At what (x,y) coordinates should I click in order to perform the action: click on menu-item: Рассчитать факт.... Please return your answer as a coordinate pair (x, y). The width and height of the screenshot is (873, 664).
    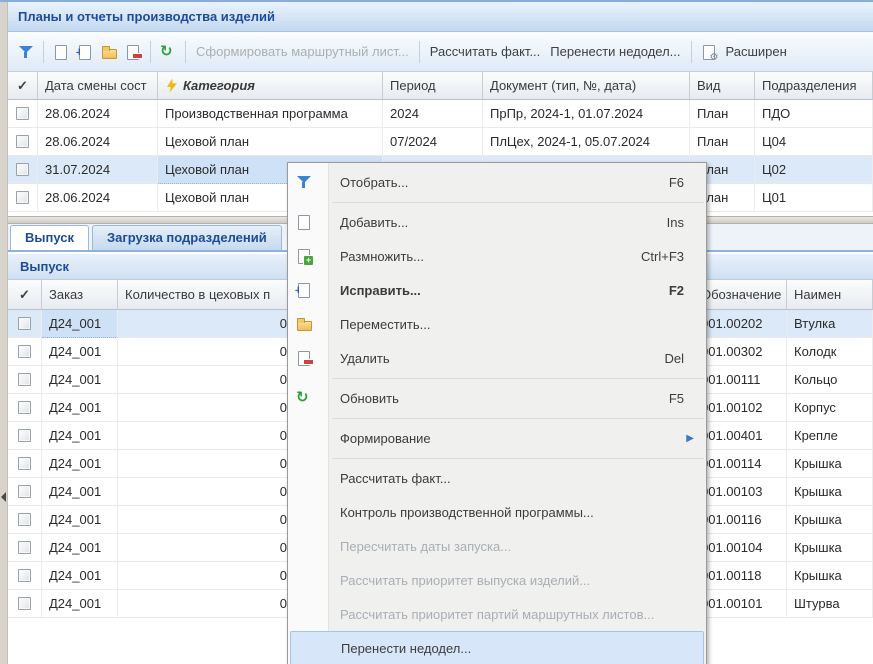
    Looking at the image, I should click on (497, 478).